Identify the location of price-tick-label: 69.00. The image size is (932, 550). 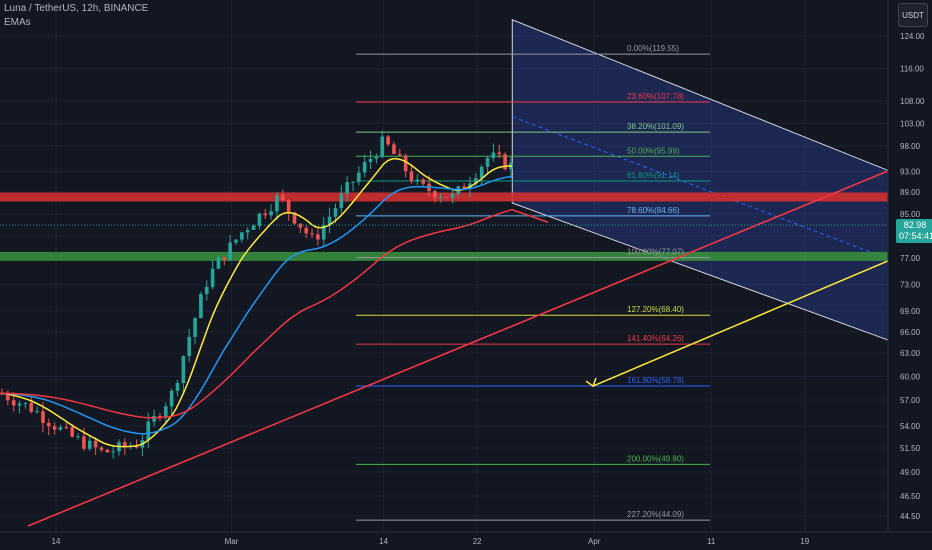
(910, 311).